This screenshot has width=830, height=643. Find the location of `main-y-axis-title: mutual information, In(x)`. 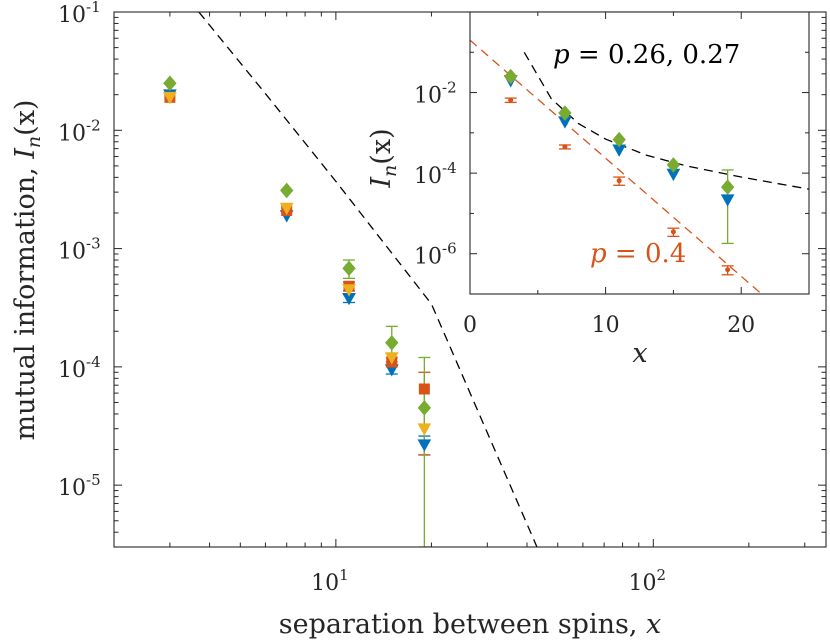

main-y-axis-title: mutual information, In(x) is located at coordinates (27, 270).